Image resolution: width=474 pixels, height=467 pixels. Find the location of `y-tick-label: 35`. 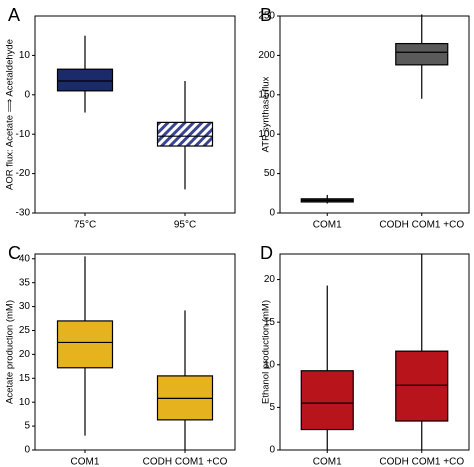

y-tick-label: 35 is located at coordinates (25, 282).